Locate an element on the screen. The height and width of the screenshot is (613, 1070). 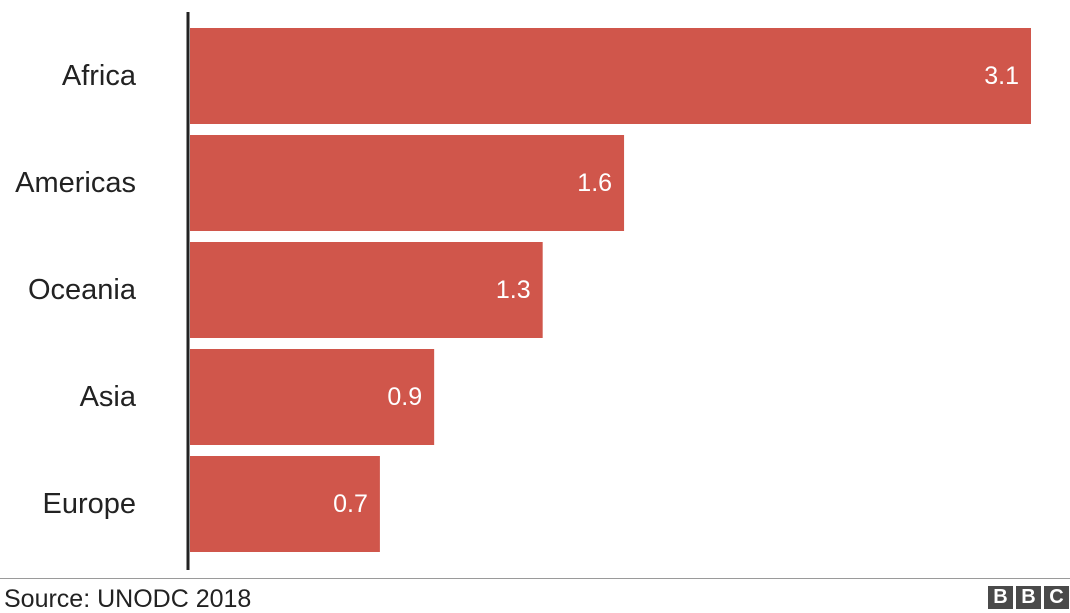
bar-americas is located at coordinates (407, 183).